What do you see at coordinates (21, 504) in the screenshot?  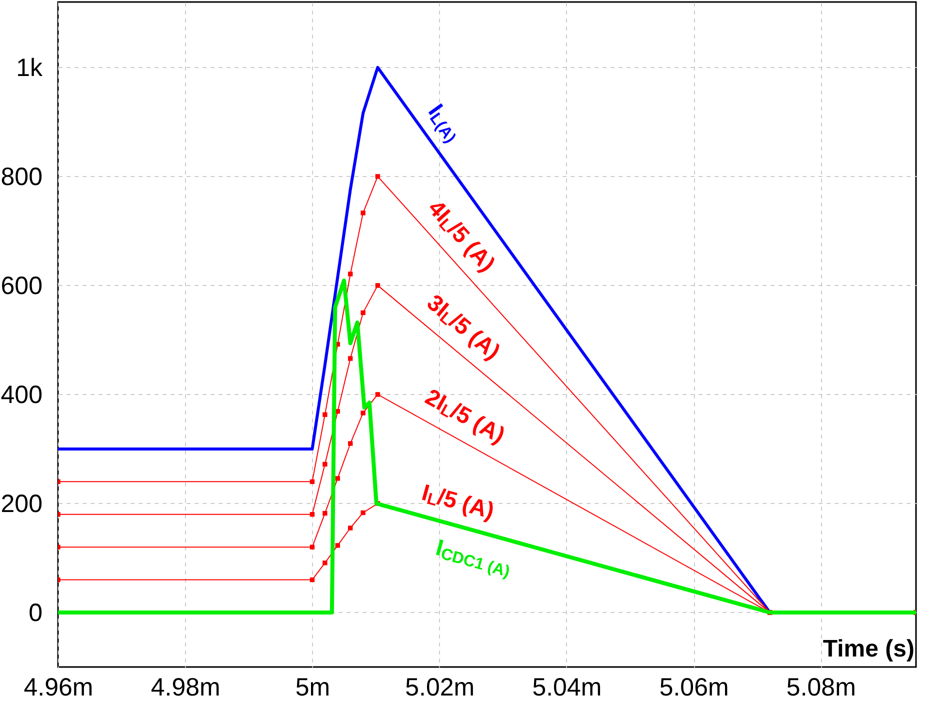 I see `y-tick-label: 200` at bounding box center [21, 504].